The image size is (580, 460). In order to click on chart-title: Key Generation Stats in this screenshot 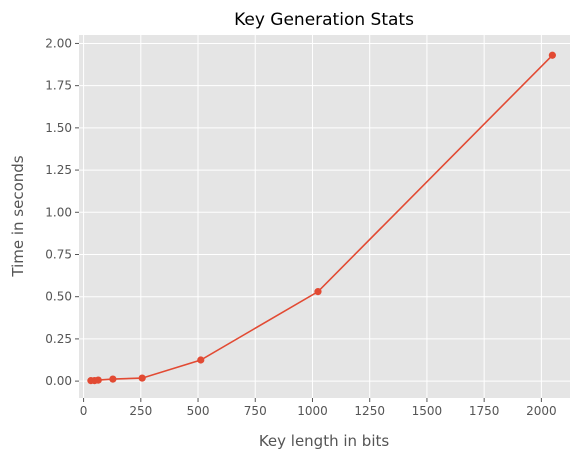, I will do `click(324, 20)`.